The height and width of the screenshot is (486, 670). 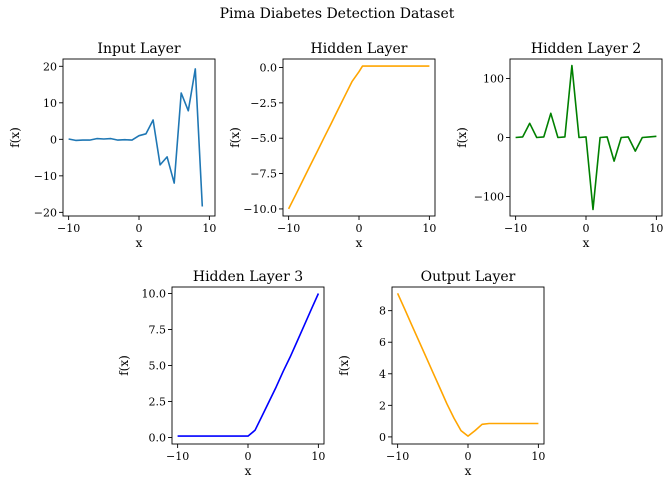 What do you see at coordinates (15, 137) in the screenshot?
I see `input-layer-ylabel: f(x)` at bounding box center [15, 137].